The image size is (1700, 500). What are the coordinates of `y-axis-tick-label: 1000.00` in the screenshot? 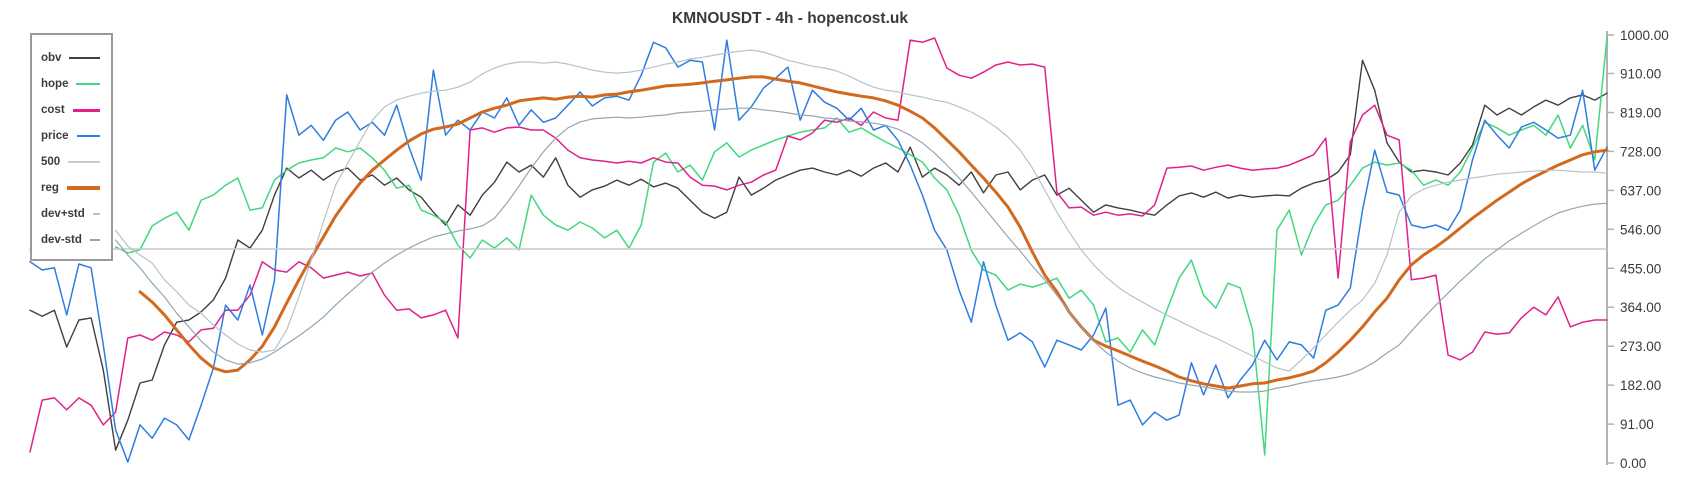 It's located at (1644, 35).